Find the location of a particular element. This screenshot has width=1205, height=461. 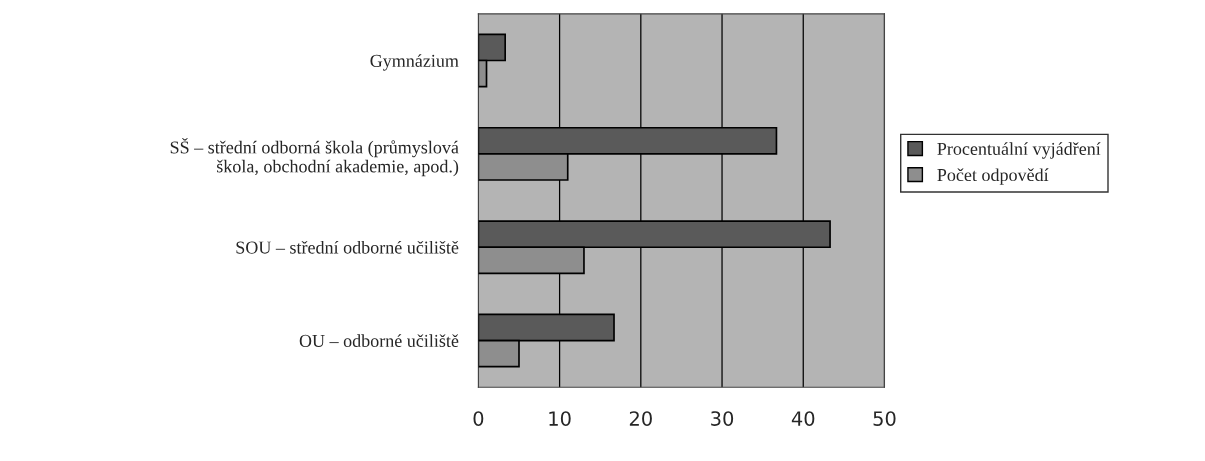

legend-label: Procentuální vyjádření is located at coordinates (1019, 150).